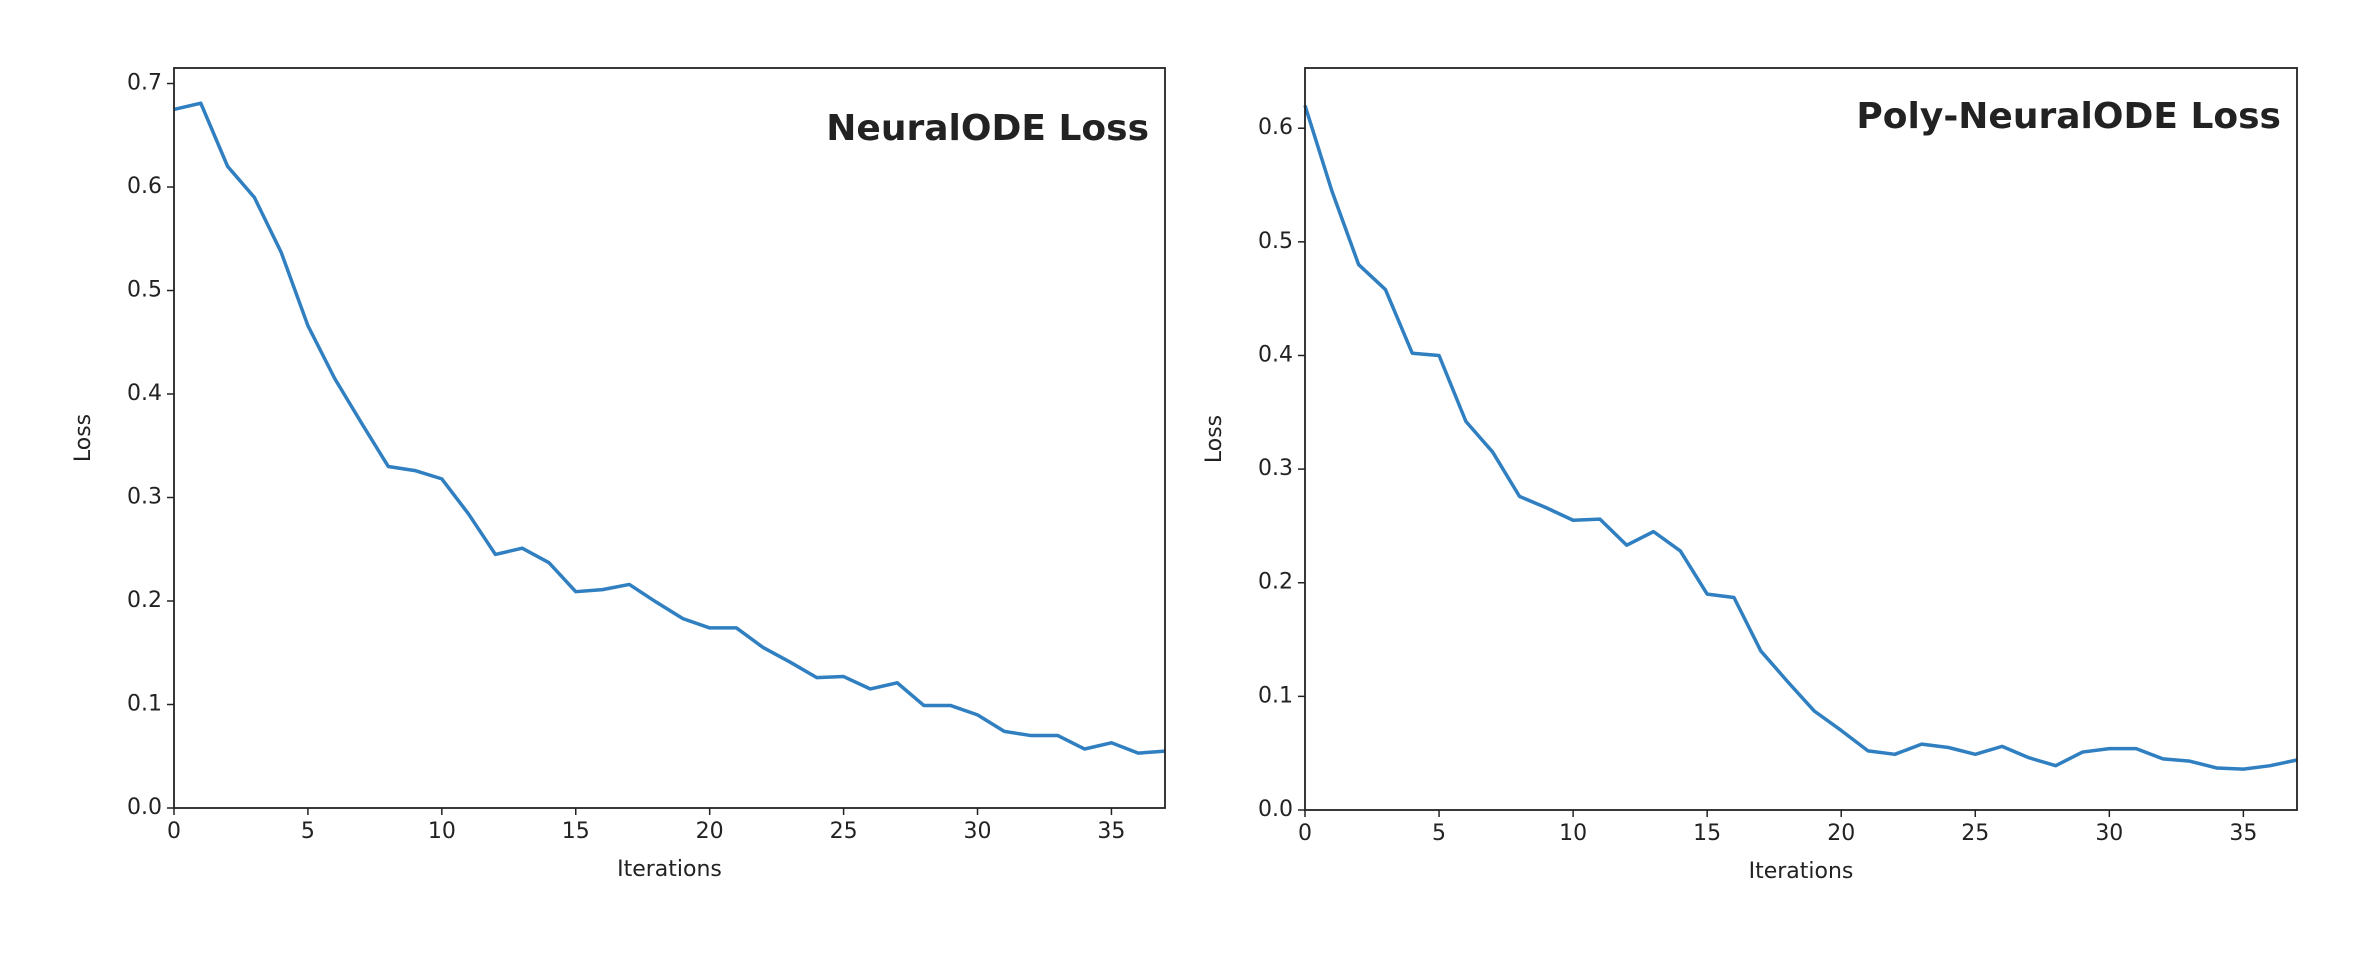  Describe the element at coordinates (144, 83) in the screenshot. I see `y-tick-label: 0.7` at that location.